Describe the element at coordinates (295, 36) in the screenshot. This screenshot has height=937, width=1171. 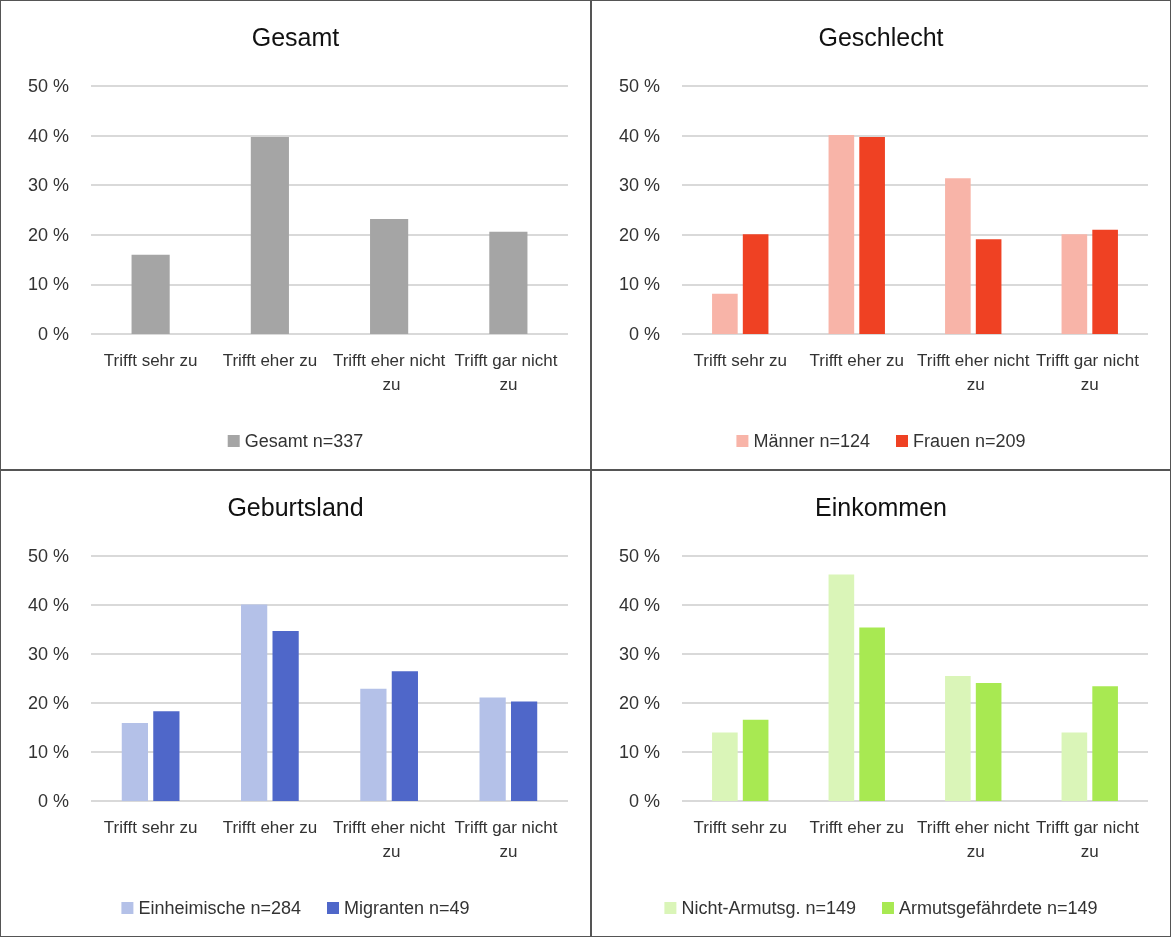
I see `chart-title: Gesamt` at that location.